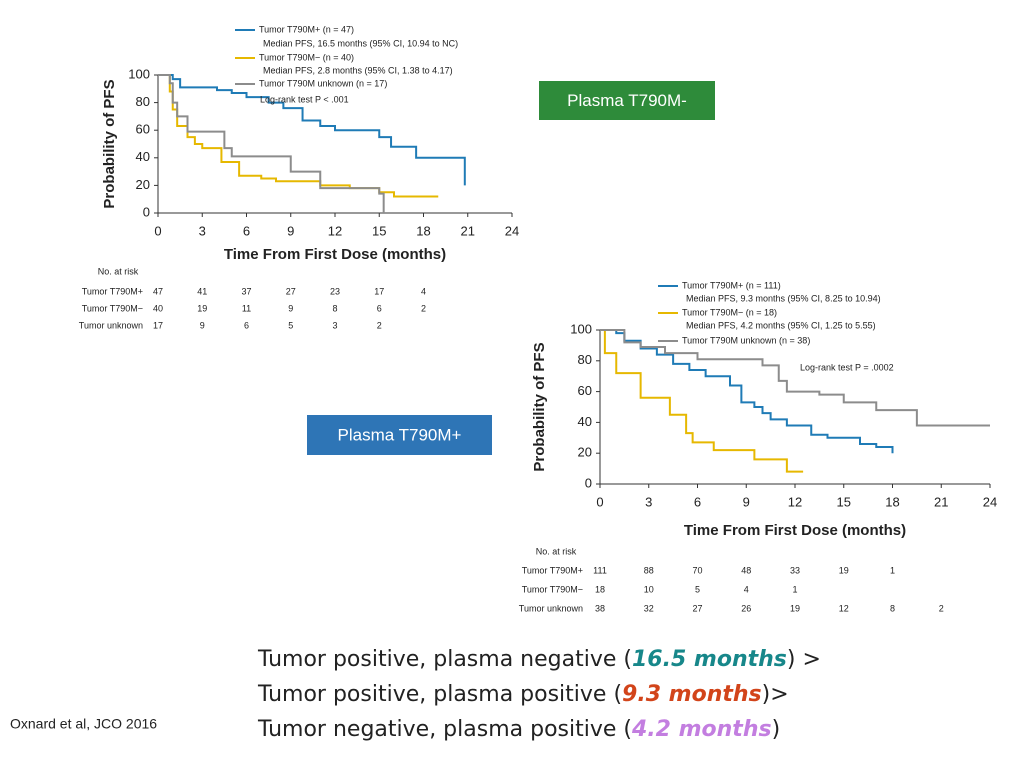 This screenshot has width=1024, height=768. Describe the element at coordinates (202, 291) in the screenshot. I see `at-risk-count: 41` at that location.